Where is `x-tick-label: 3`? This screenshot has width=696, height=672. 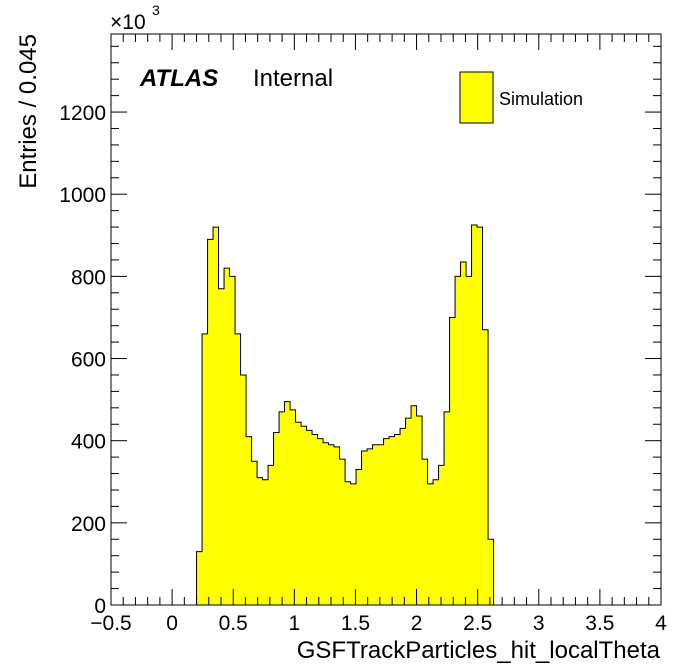
x-tick-label: 3 is located at coordinates (539, 623).